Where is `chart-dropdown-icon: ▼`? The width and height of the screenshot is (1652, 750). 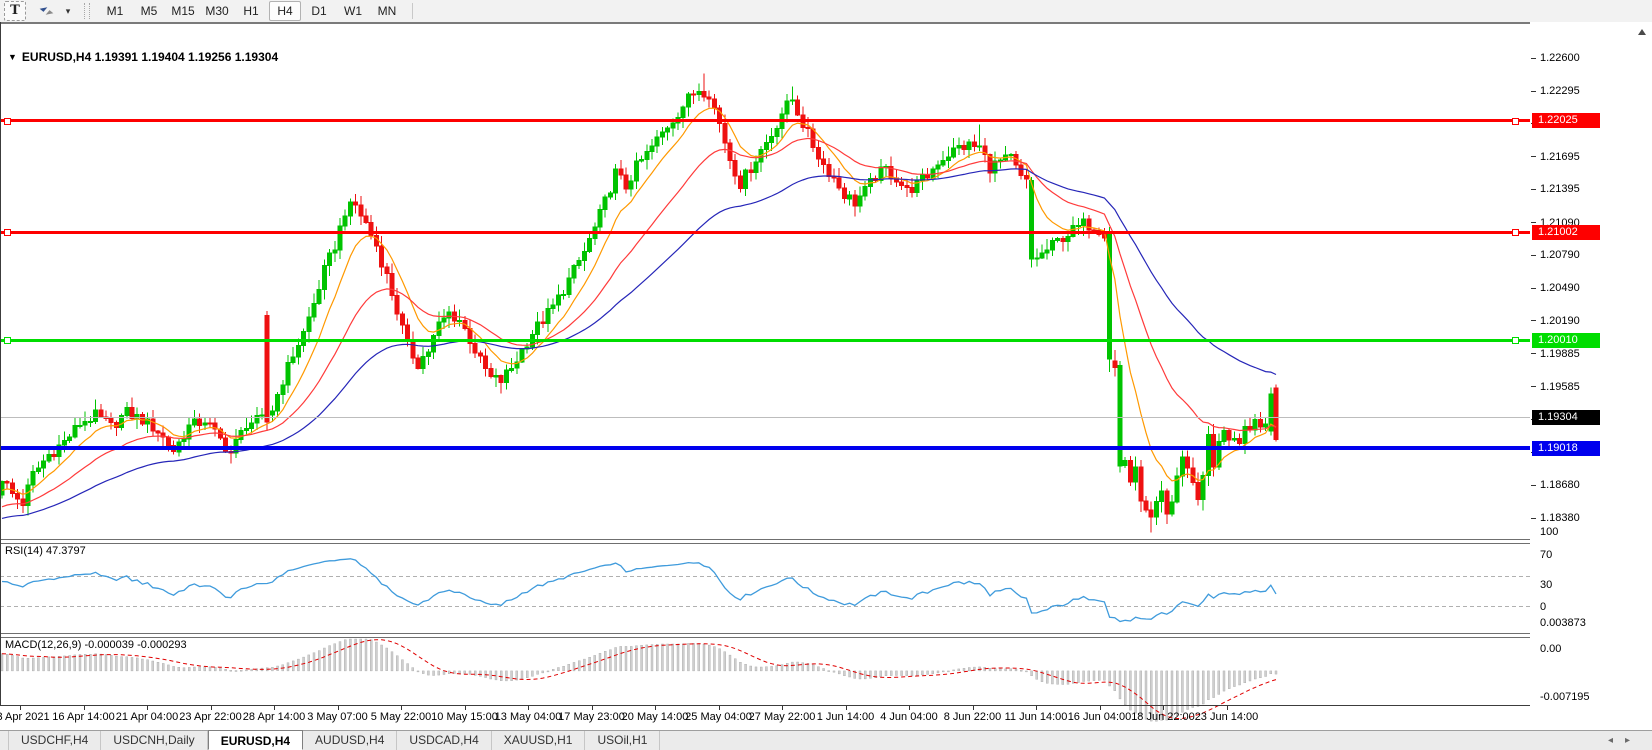 chart-dropdown-icon: ▼ is located at coordinates (12, 57).